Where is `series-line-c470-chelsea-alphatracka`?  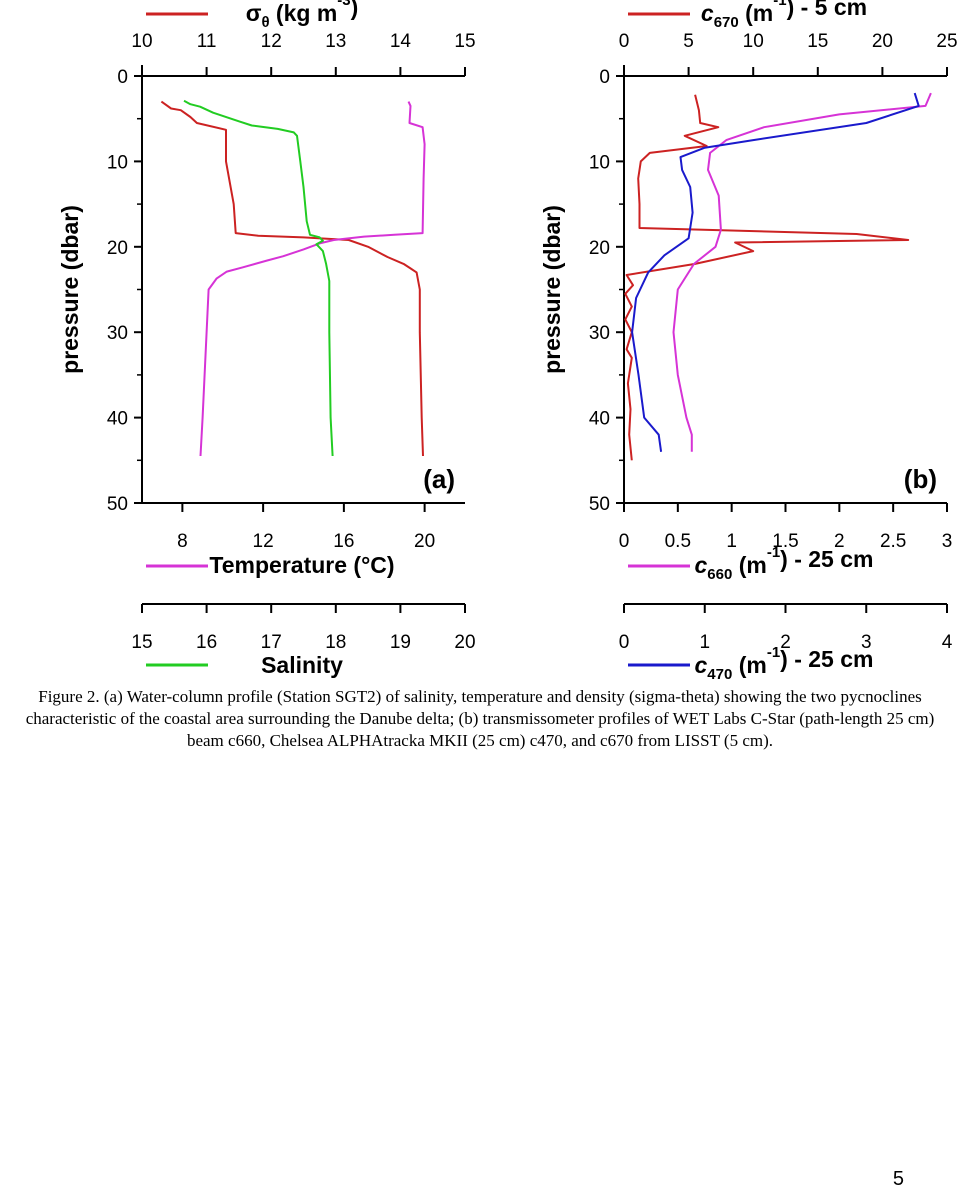 series-line-c470-chelsea-alphatracka is located at coordinates (775, 272).